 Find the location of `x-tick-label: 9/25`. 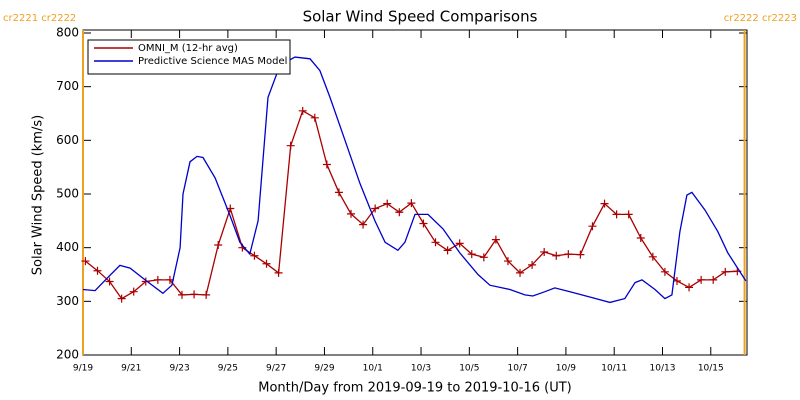

x-tick-label: 9/25 is located at coordinates (228, 369).